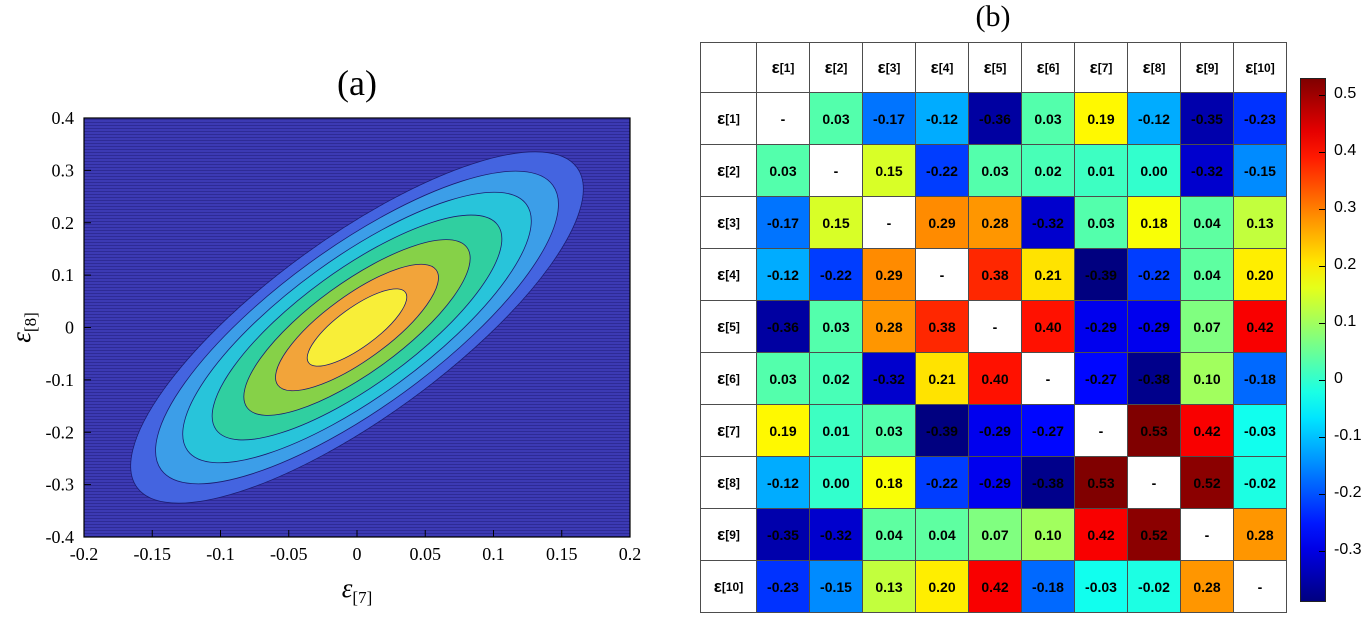 Image resolution: width=1372 pixels, height=624 pixels. I want to click on colorbar-tick-label: 0.2, so click(1345, 264).